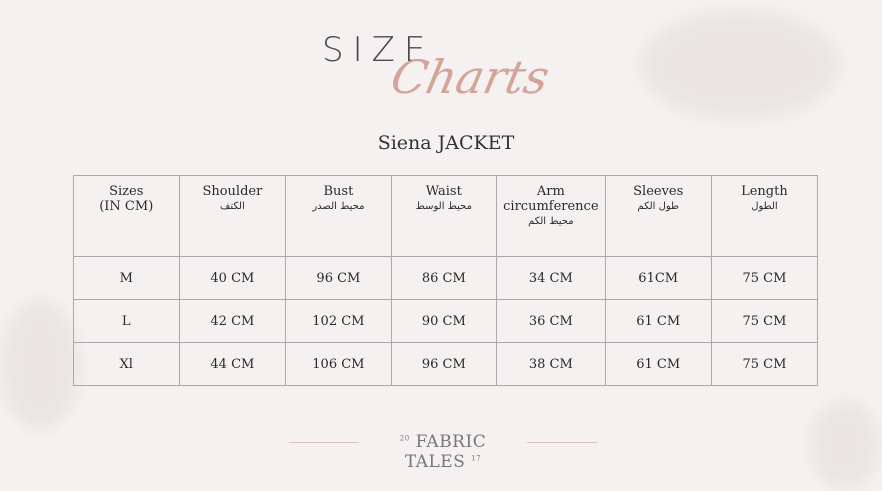 The width and height of the screenshot is (882, 491). Describe the element at coordinates (232, 191) in the screenshot. I see `header-en: Shoulder` at that location.